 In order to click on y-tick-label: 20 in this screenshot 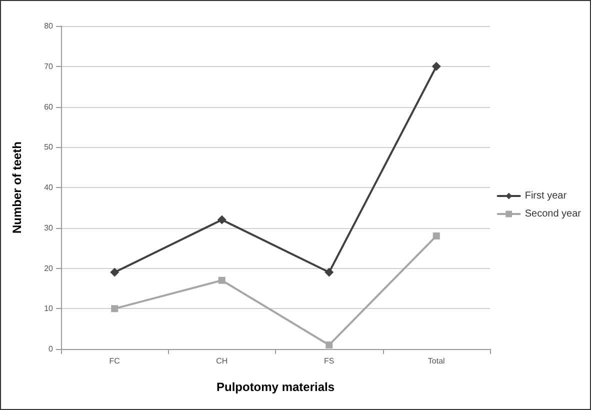, I will do `click(49, 268)`.